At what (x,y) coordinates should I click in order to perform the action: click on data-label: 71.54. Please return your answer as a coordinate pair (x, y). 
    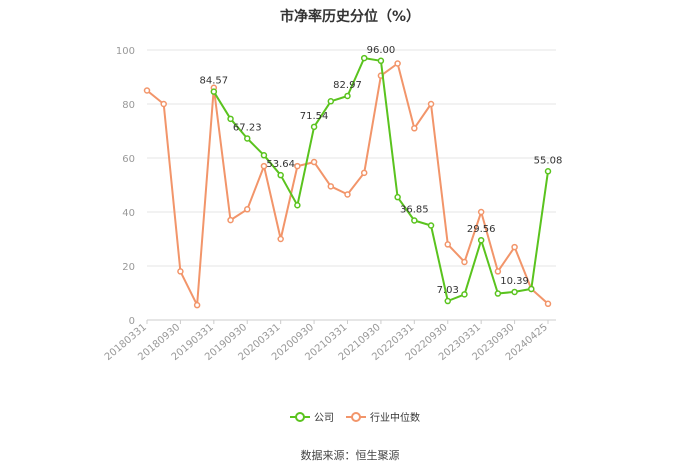
    Looking at the image, I should click on (314, 116).